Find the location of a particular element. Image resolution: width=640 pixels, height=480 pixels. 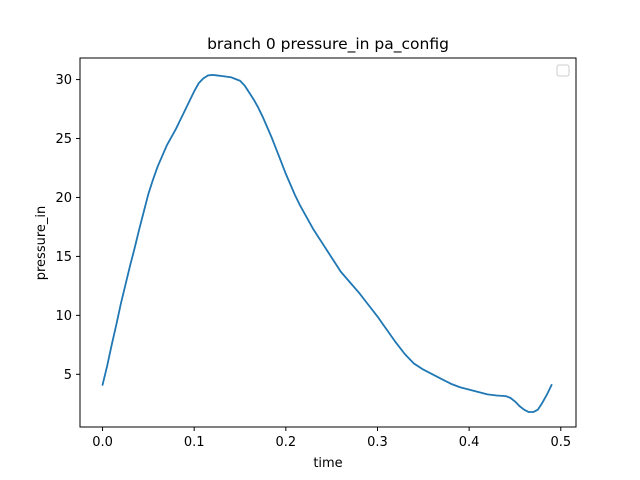

y-tick-label: 25 is located at coordinates (63, 139).